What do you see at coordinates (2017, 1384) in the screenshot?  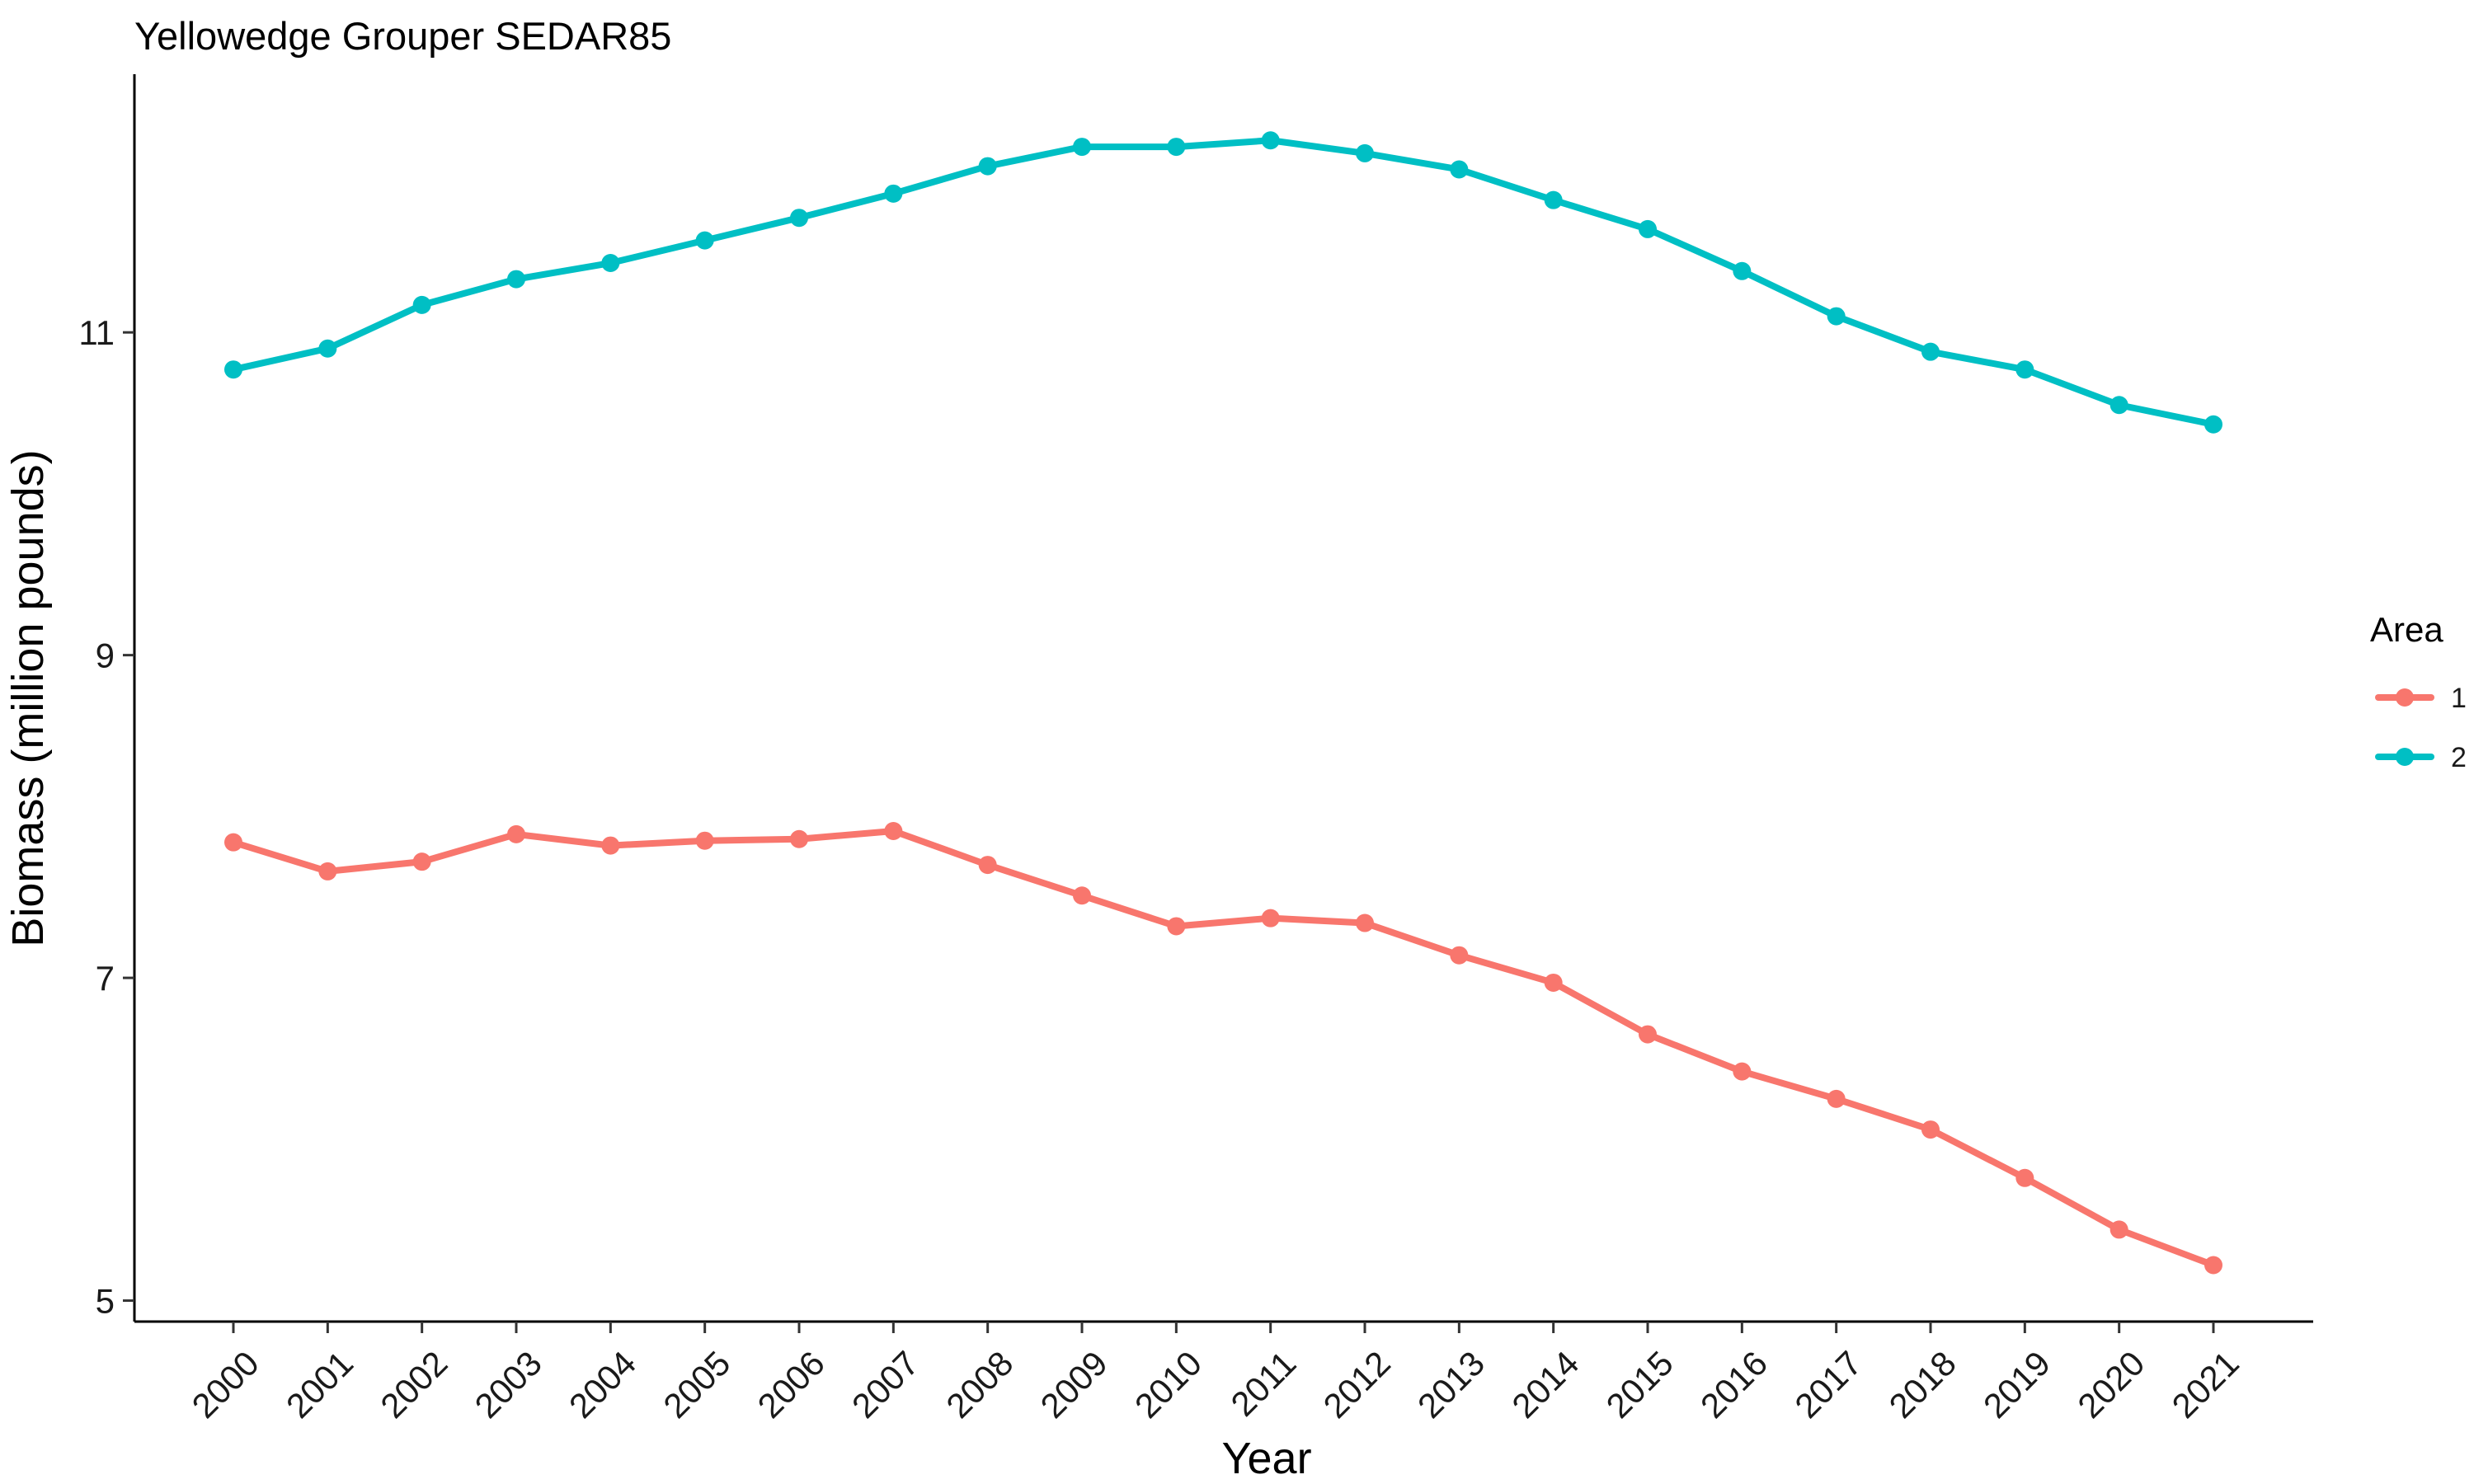 I see `x-tick-label: 2019` at bounding box center [2017, 1384].